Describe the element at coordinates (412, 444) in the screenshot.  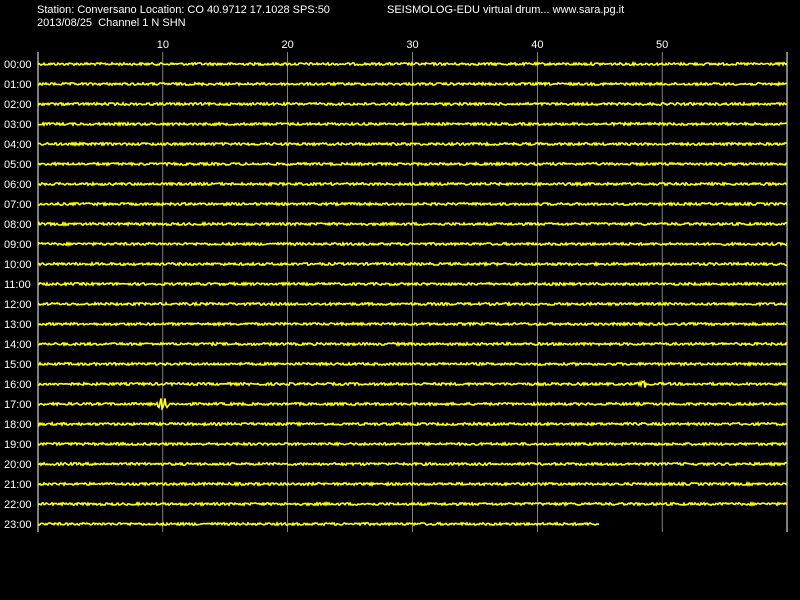
I see `trace-row-1900` at that location.